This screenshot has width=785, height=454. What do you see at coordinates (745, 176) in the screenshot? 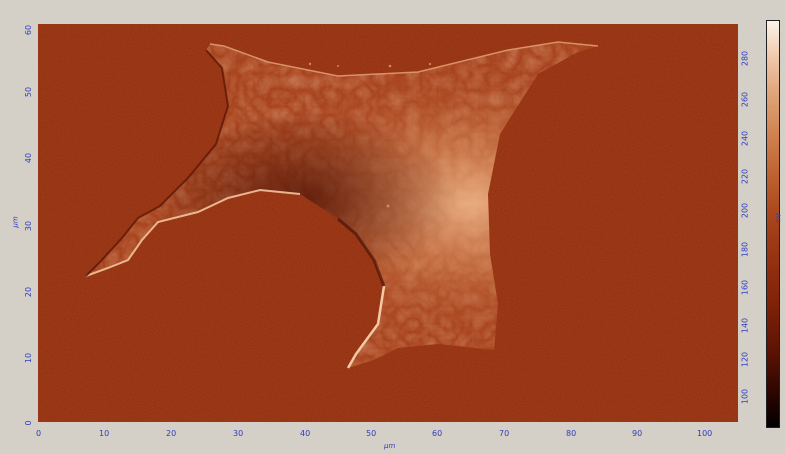
I see `colorbar-tick: 220` at bounding box center [745, 176].